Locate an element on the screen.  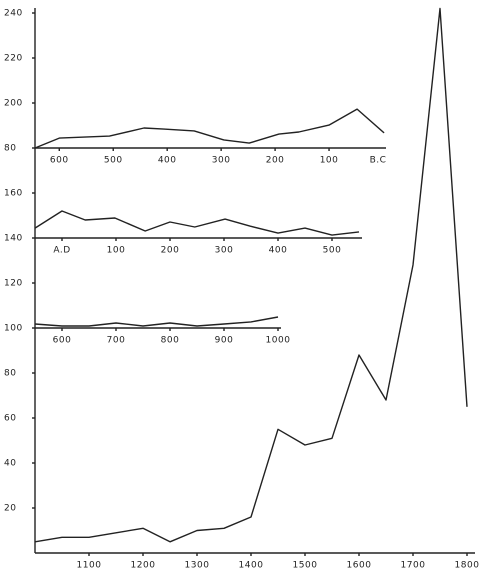
y-tick-label: 220 is located at coordinates (13, 59).